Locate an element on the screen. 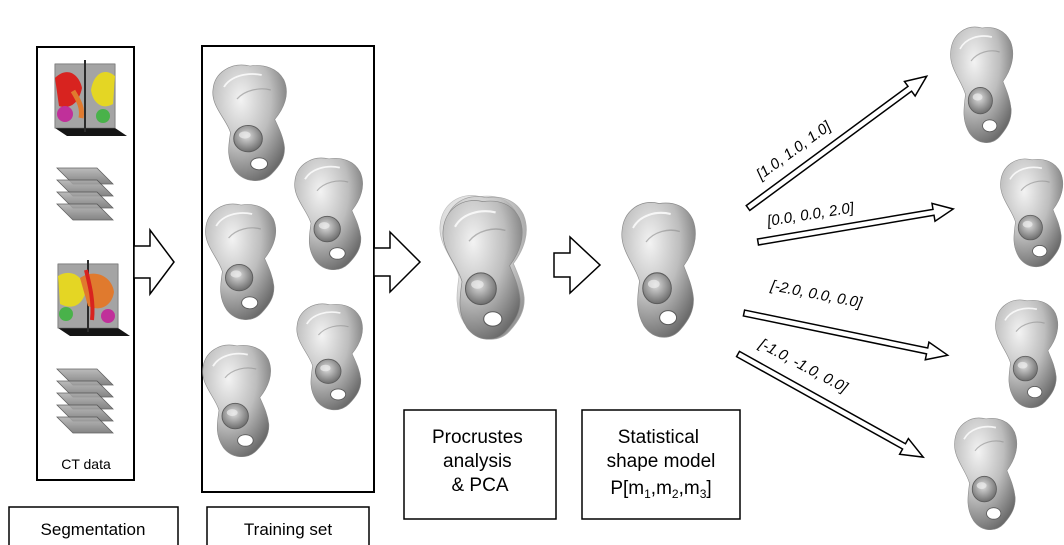 Image resolution: width=1064 pixels, height=545 pixels. segmentation-label: Segmentation is located at coordinates (93, 529).